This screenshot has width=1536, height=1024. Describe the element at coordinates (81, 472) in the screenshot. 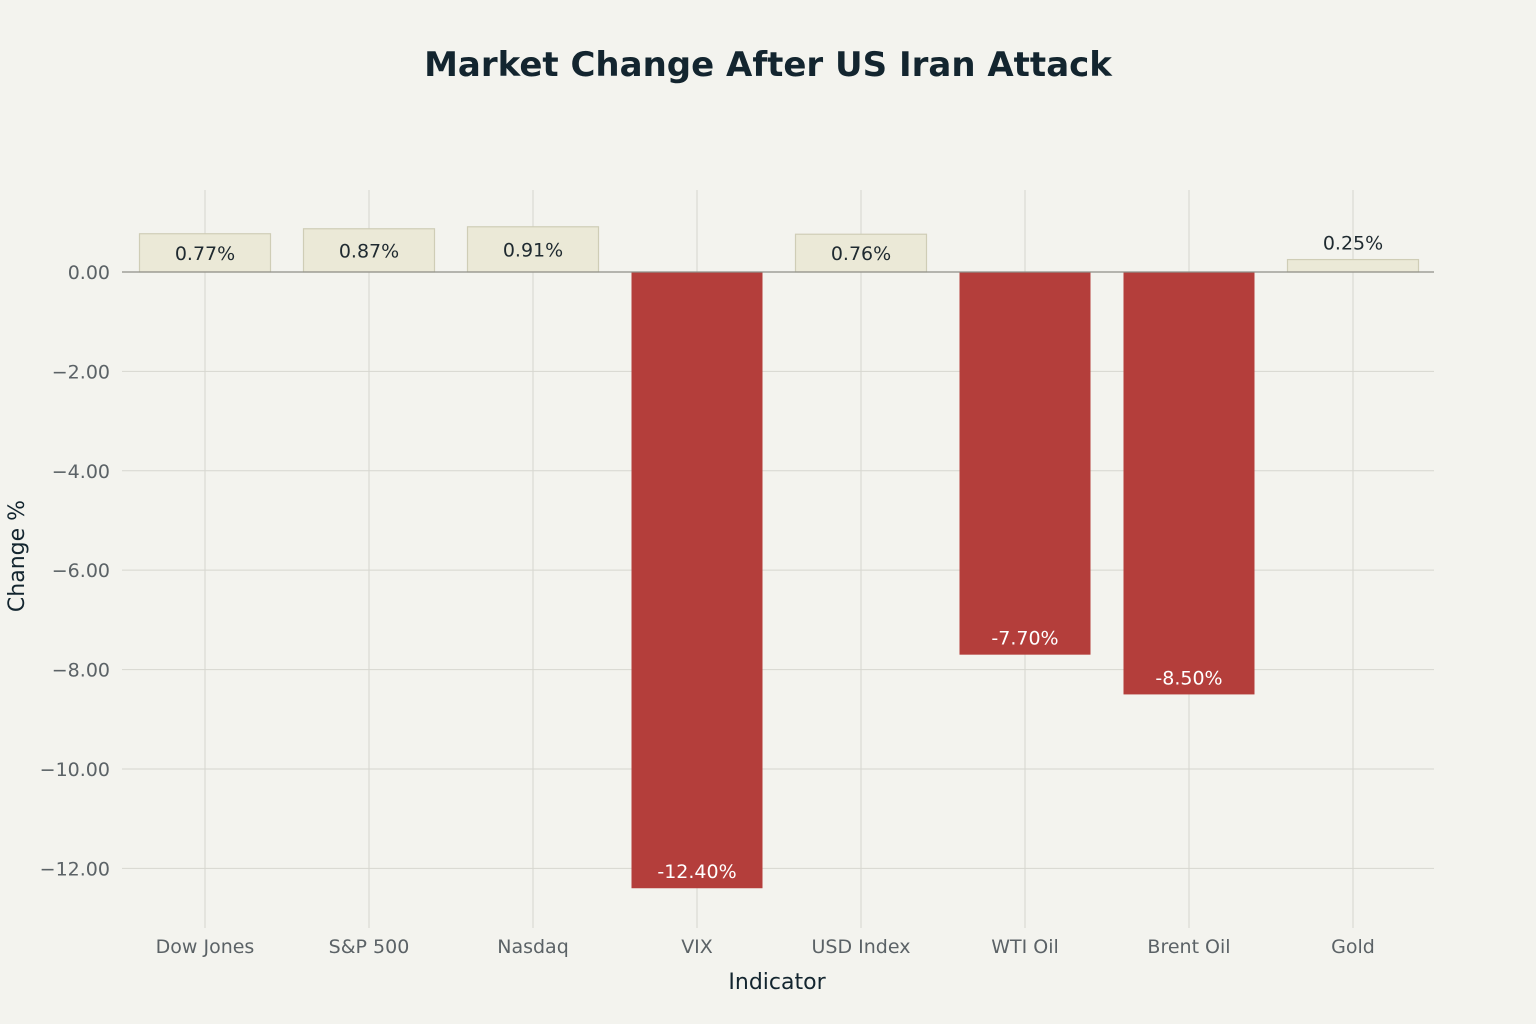

I see `y-tick-label: −4.00` at that location.